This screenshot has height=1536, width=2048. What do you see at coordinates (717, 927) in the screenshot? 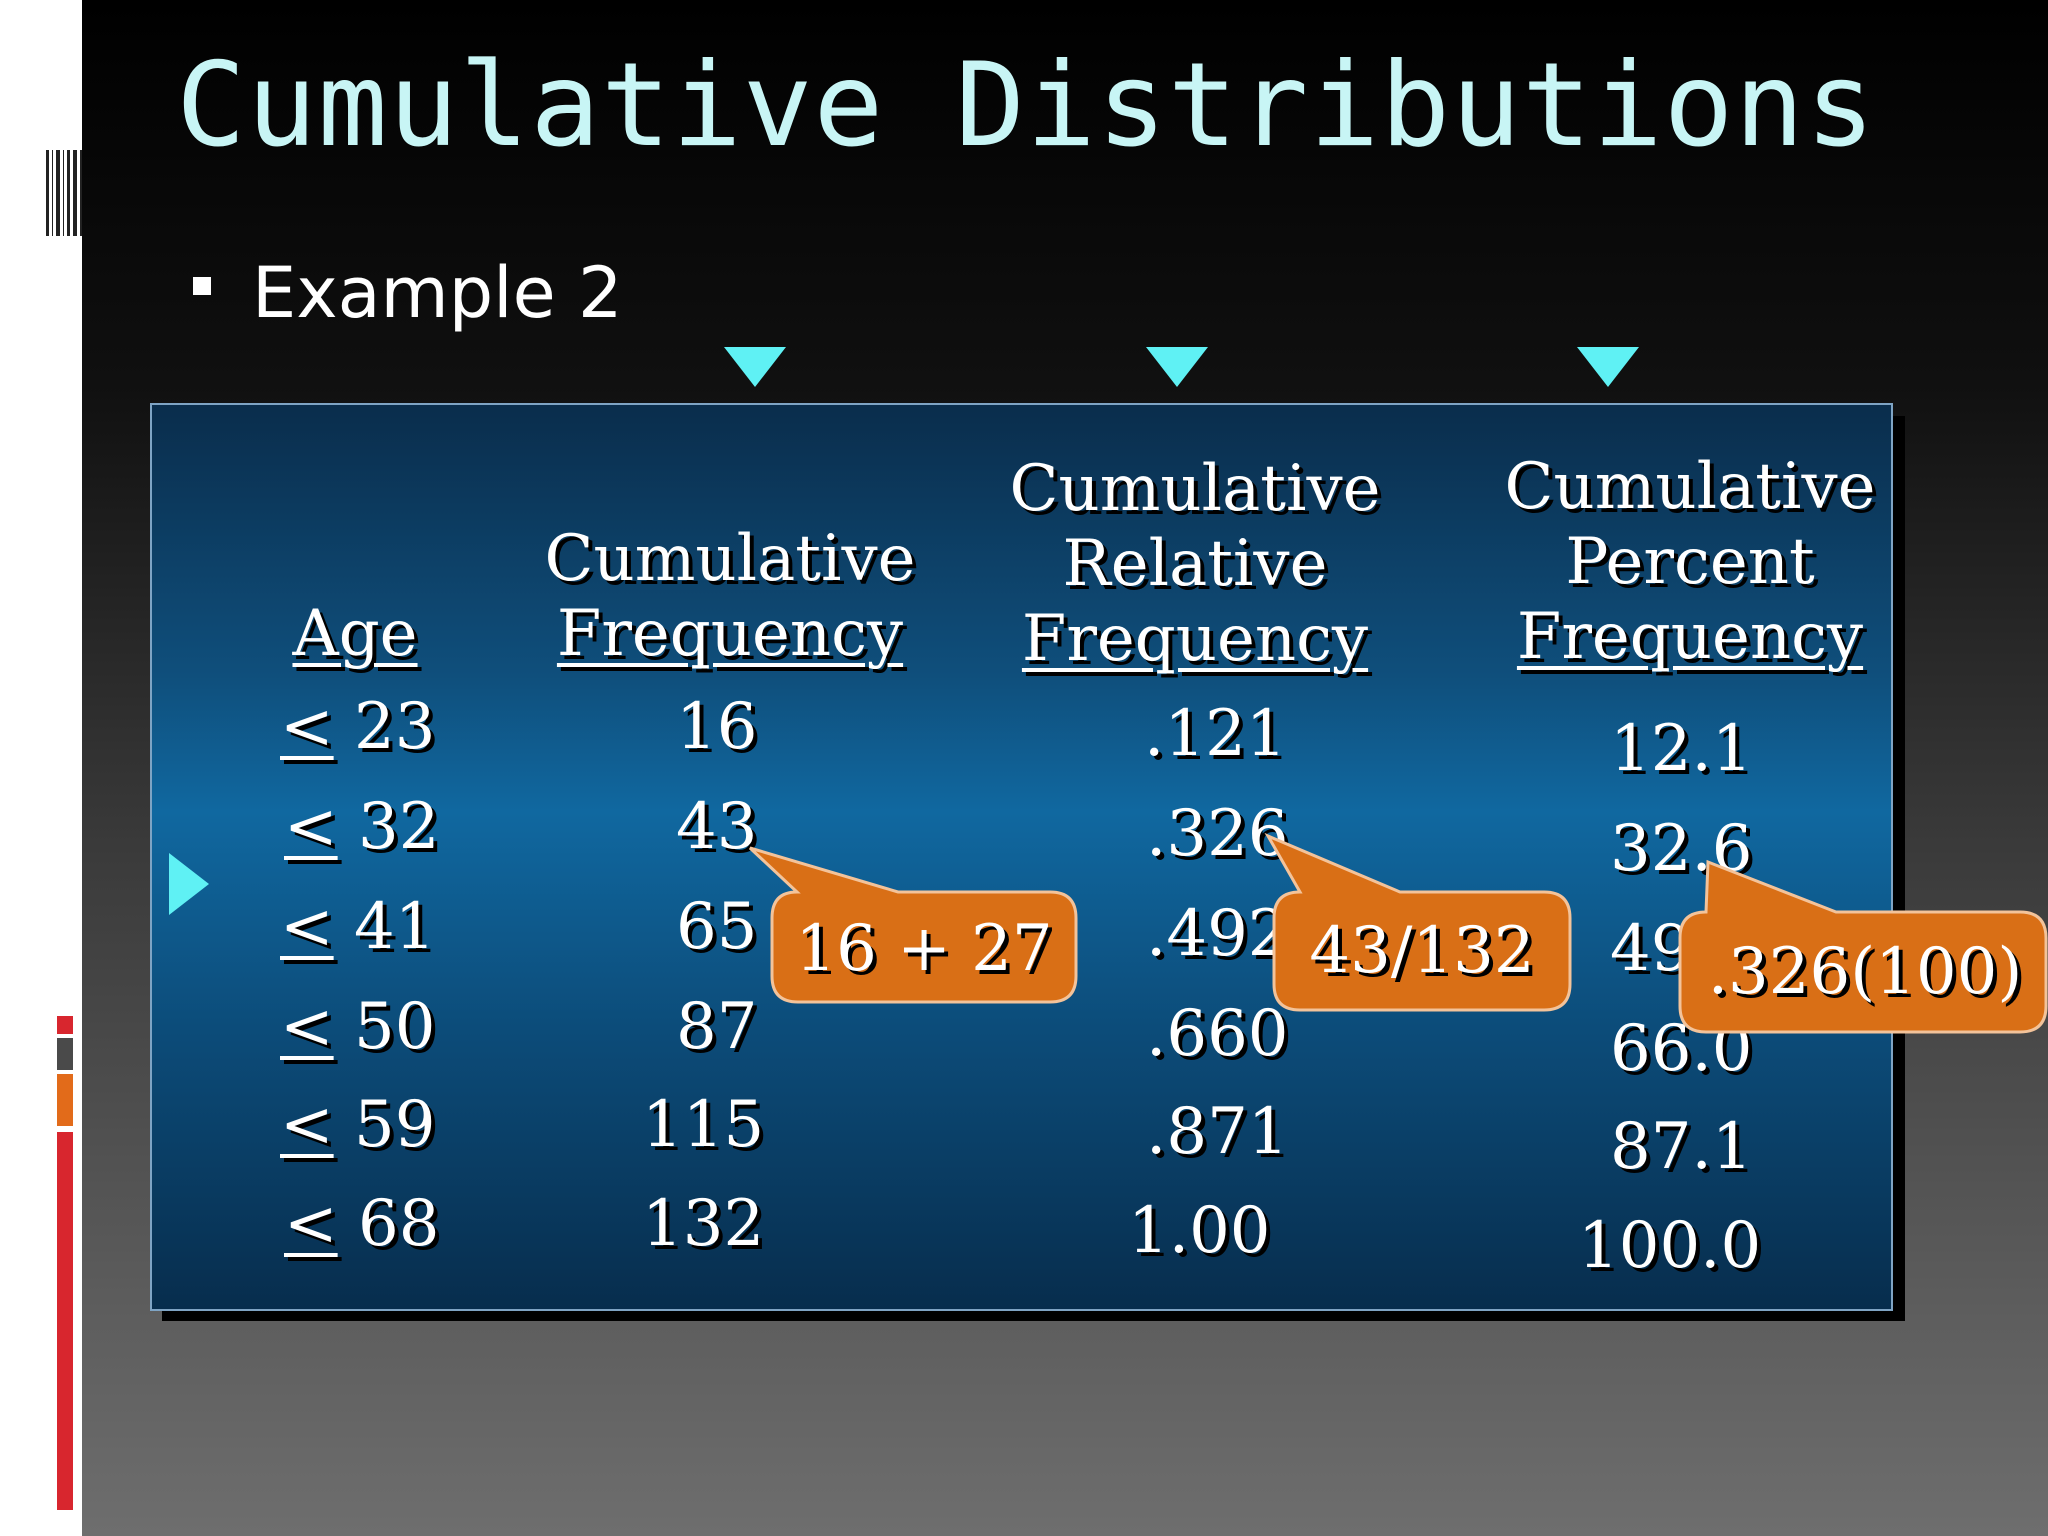
I see `freq-cell: 65` at bounding box center [717, 927].